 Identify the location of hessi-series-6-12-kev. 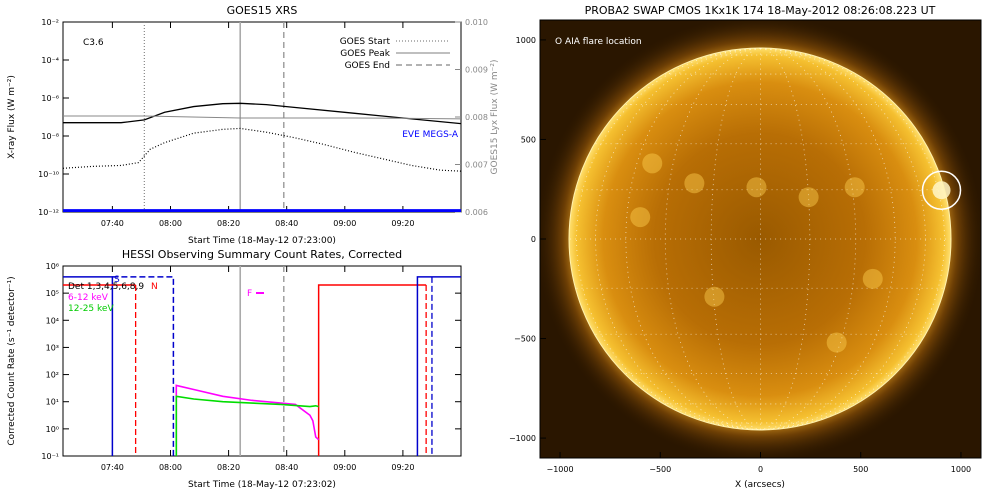
(247, 420).